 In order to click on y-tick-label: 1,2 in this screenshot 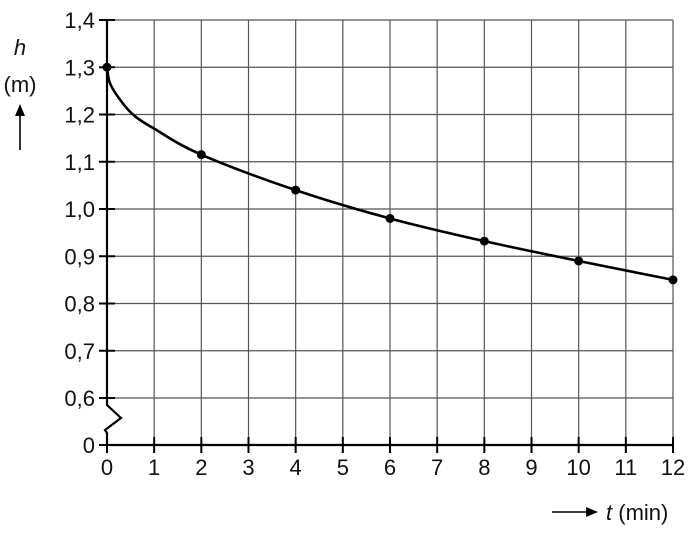, I will do `click(79, 115)`.